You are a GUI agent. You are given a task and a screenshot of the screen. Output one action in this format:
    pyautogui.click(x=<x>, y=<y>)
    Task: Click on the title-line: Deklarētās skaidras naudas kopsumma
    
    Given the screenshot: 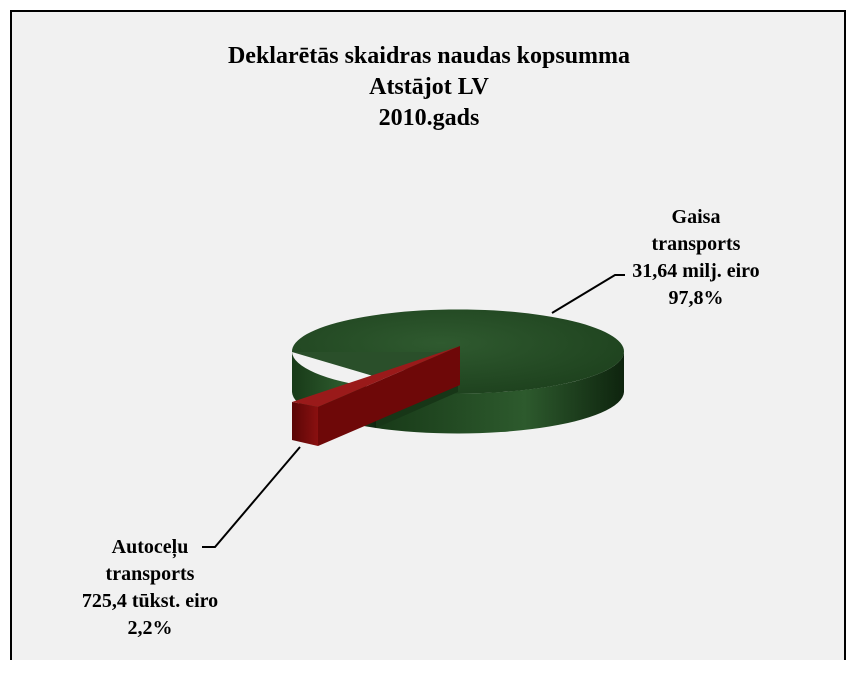 What is the action you would take?
    pyautogui.click(x=429, y=56)
    